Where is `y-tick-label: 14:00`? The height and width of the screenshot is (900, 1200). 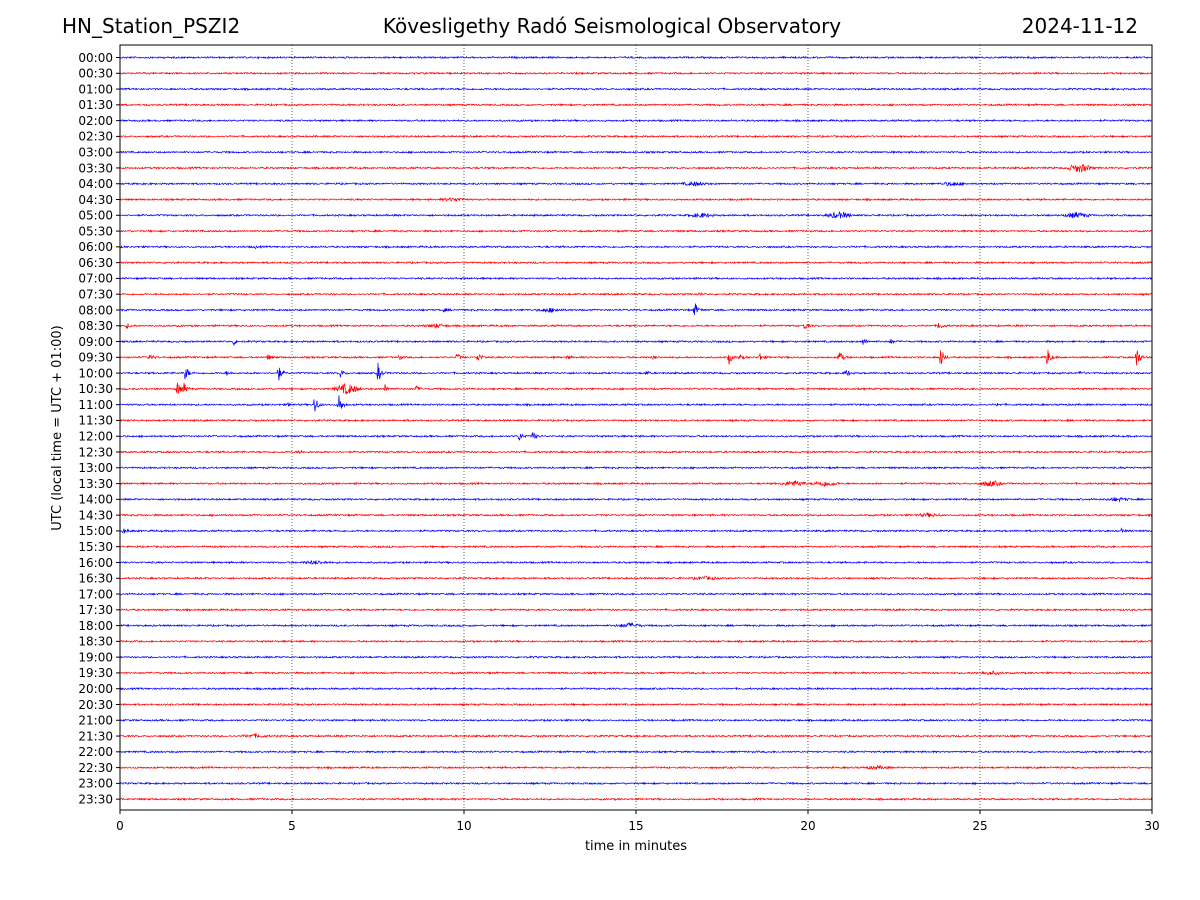
y-tick-label: 14:00 is located at coordinates (95, 500).